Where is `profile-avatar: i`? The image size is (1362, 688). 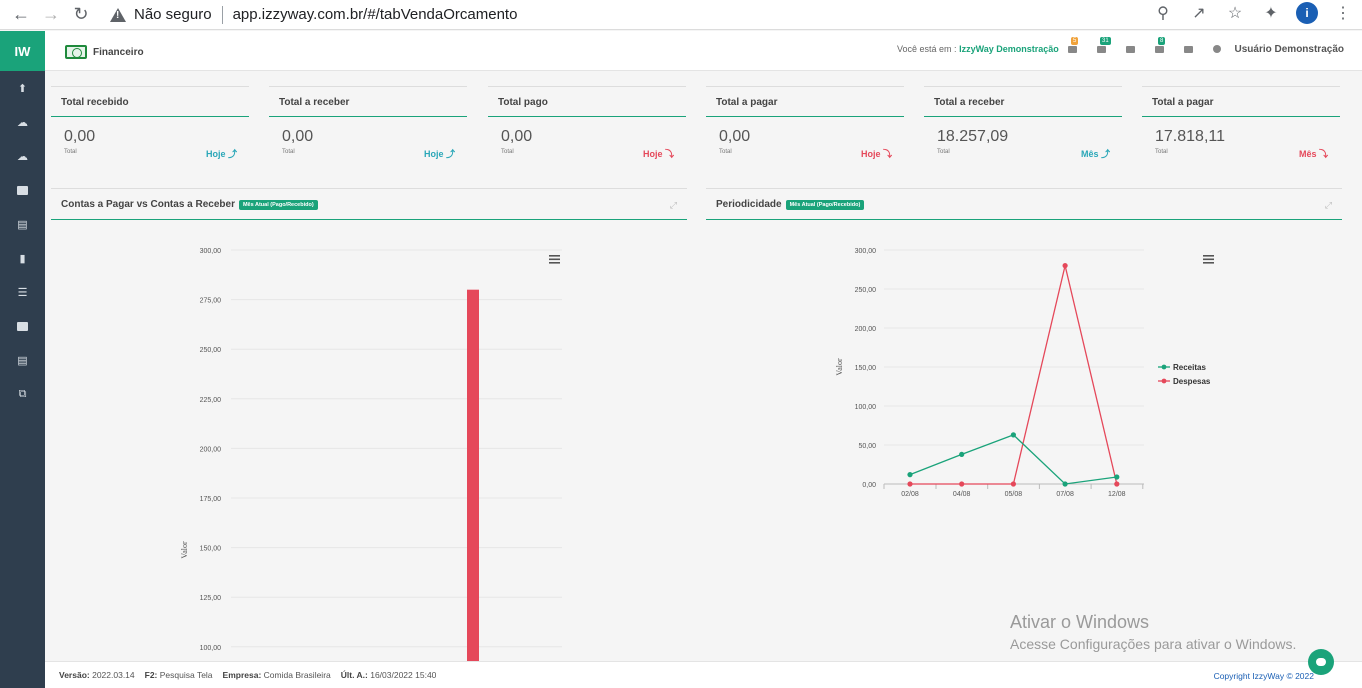 profile-avatar: i is located at coordinates (1307, 13).